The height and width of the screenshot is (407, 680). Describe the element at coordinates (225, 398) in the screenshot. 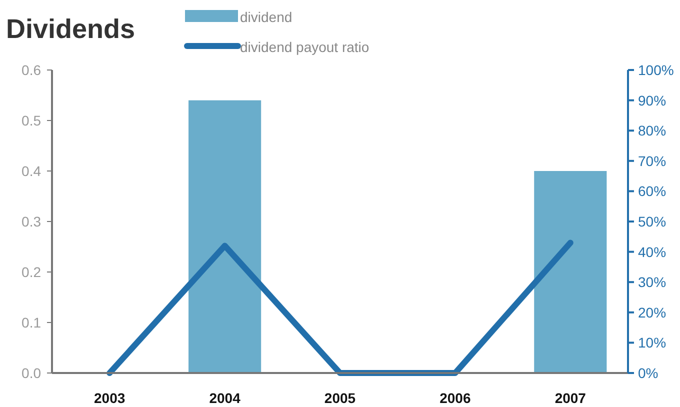

I see `x-tick-label: 2004` at that location.